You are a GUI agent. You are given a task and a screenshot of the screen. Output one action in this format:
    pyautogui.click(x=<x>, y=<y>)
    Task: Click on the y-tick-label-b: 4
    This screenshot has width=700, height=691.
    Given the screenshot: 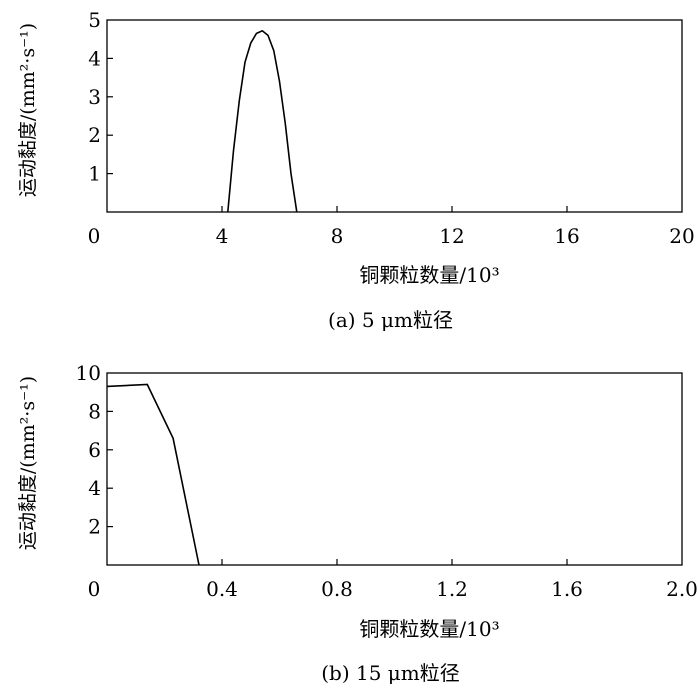 What is the action you would take?
    pyautogui.click(x=94, y=488)
    